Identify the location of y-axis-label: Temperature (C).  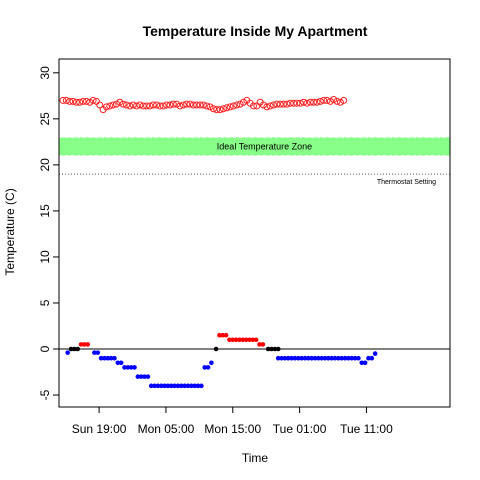
(10, 231).